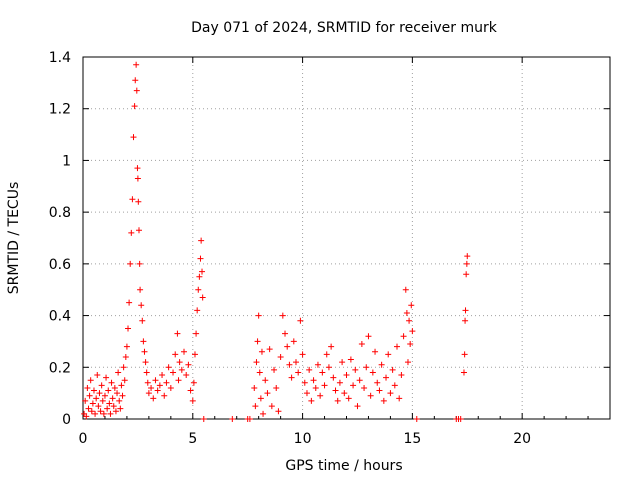 Image resolution: width=640 pixels, height=480 pixels. I want to click on x-tick-label: 20, so click(522, 439).